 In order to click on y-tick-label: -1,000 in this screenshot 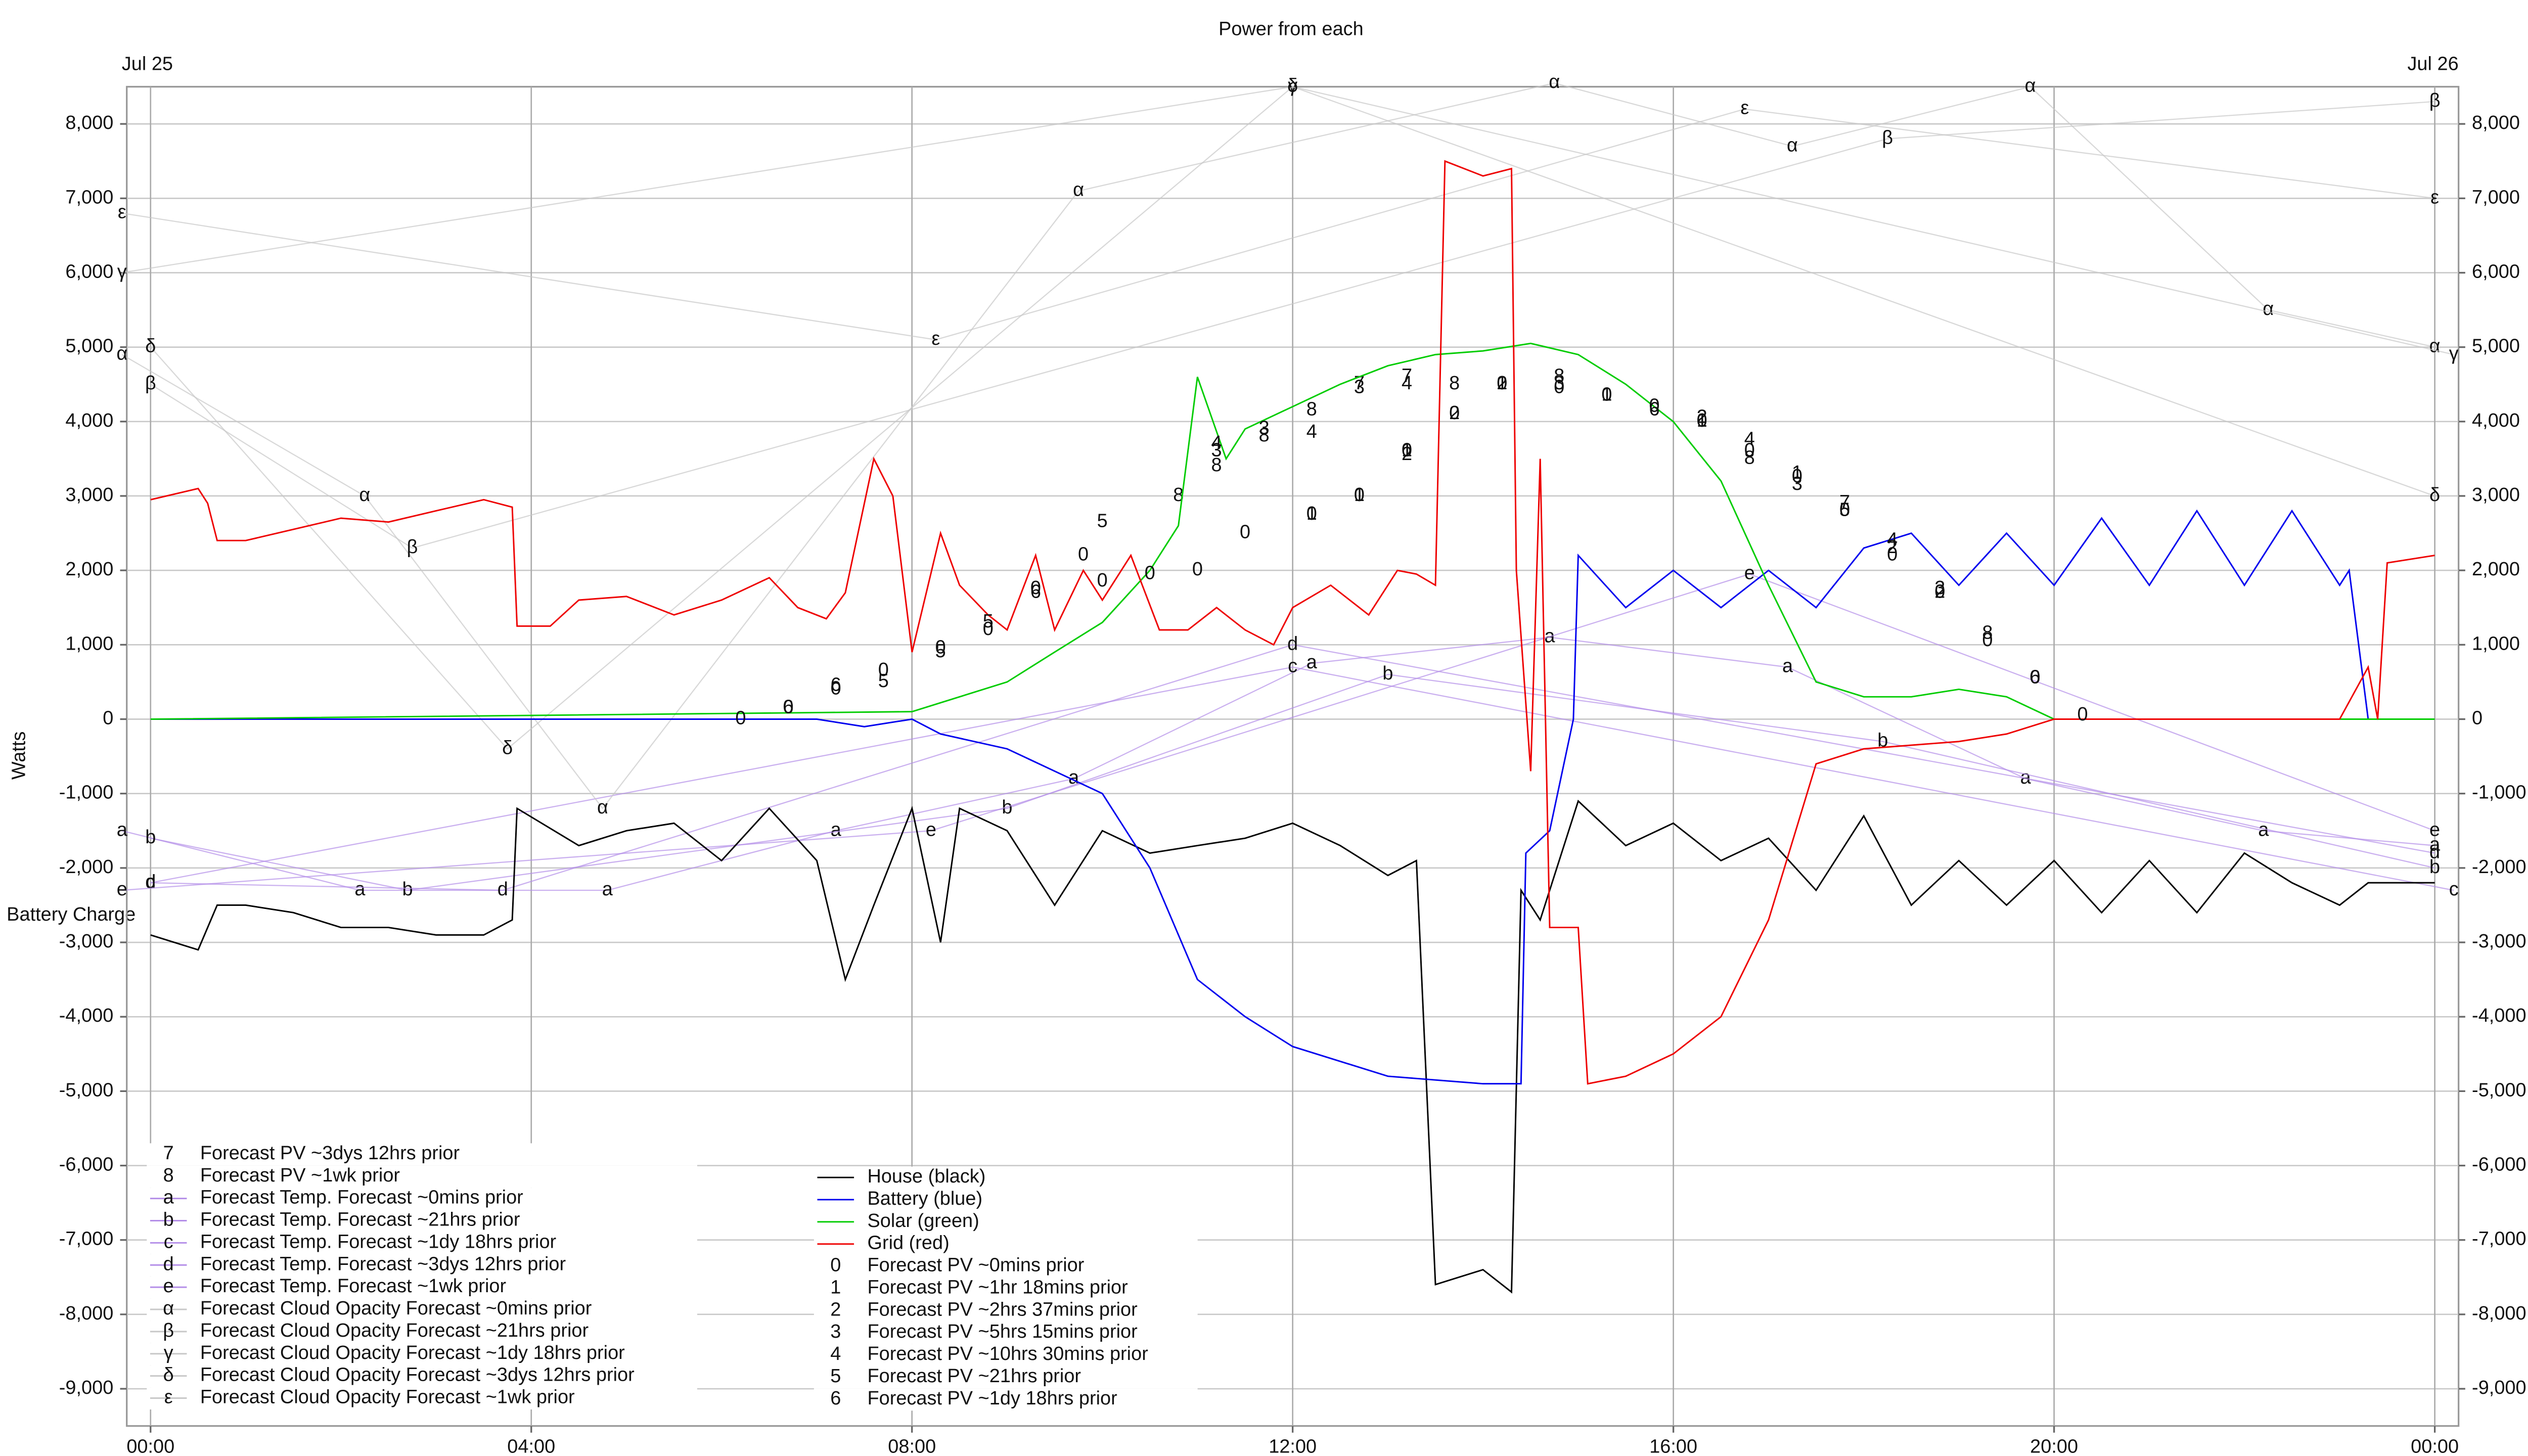, I will do `click(2499, 792)`.